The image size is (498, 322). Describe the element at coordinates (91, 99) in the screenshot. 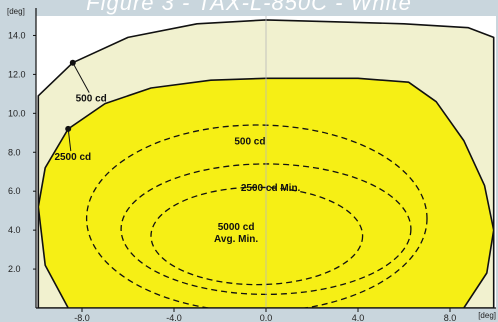

I see `callout-label: 500 cd` at that location.